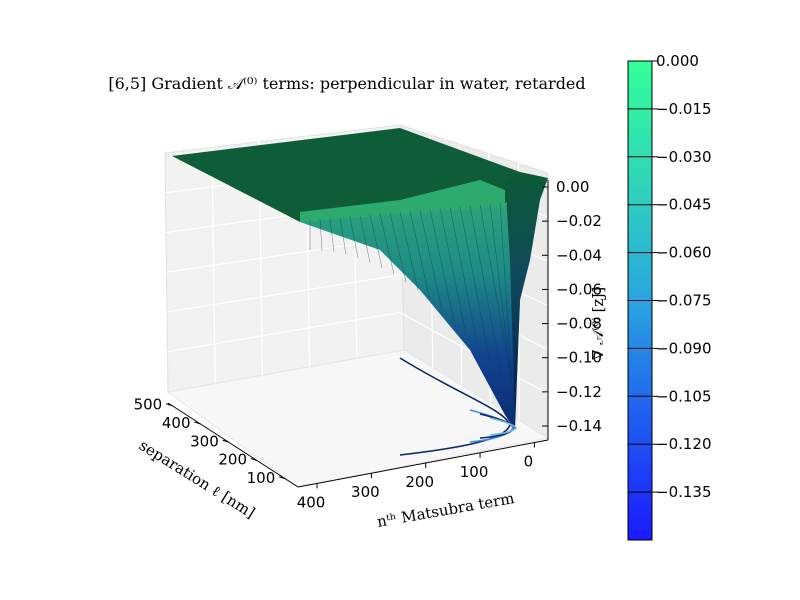 This screenshot has height=600, width=800. I want to click on z-tick-label: −0.12, so click(579, 392).